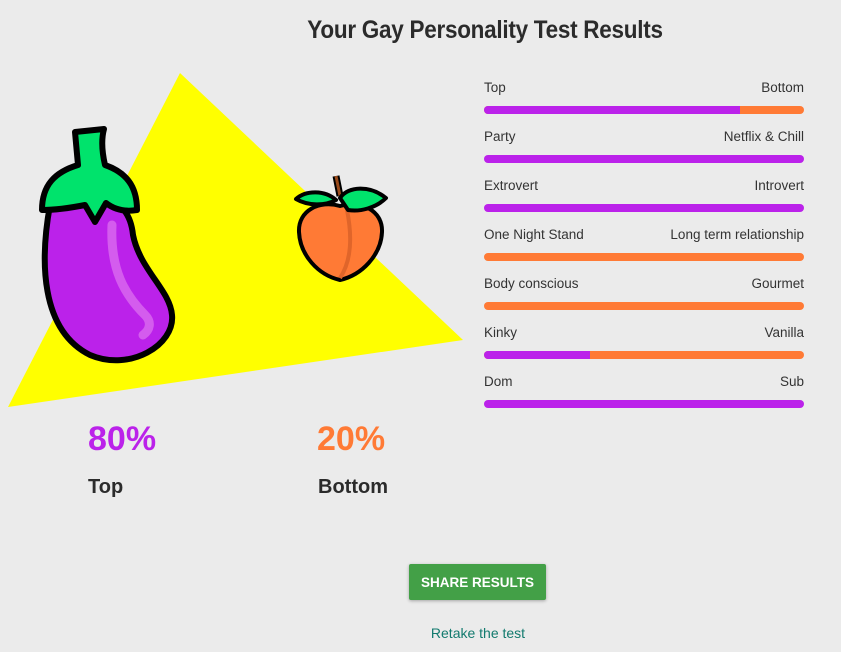 The width and height of the screenshot is (841, 652). Describe the element at coordinates (353, 487) in the screenshot. I see `bottom-label: Bottom` at that location.